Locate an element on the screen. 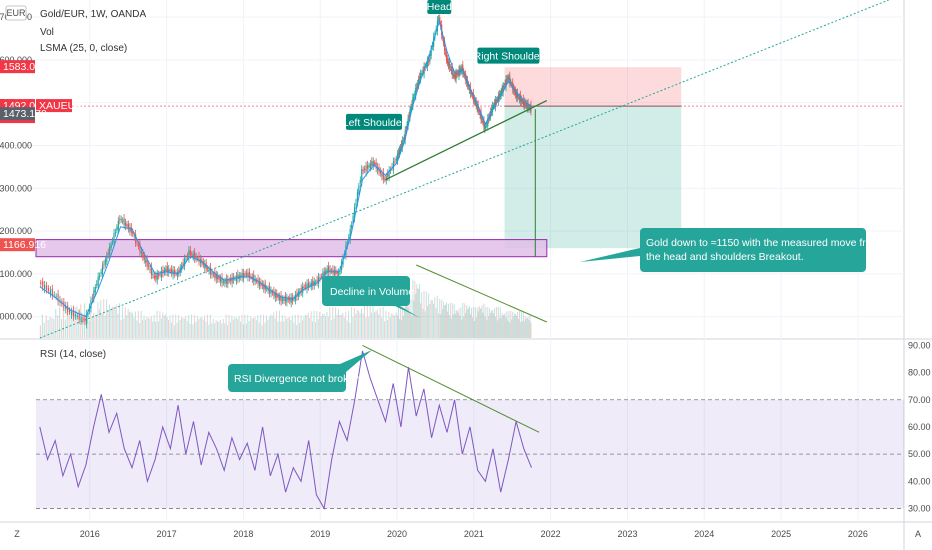 The height and width of the screenshot is (550, 932). z-button: Z is located at coordinates (17, 534).